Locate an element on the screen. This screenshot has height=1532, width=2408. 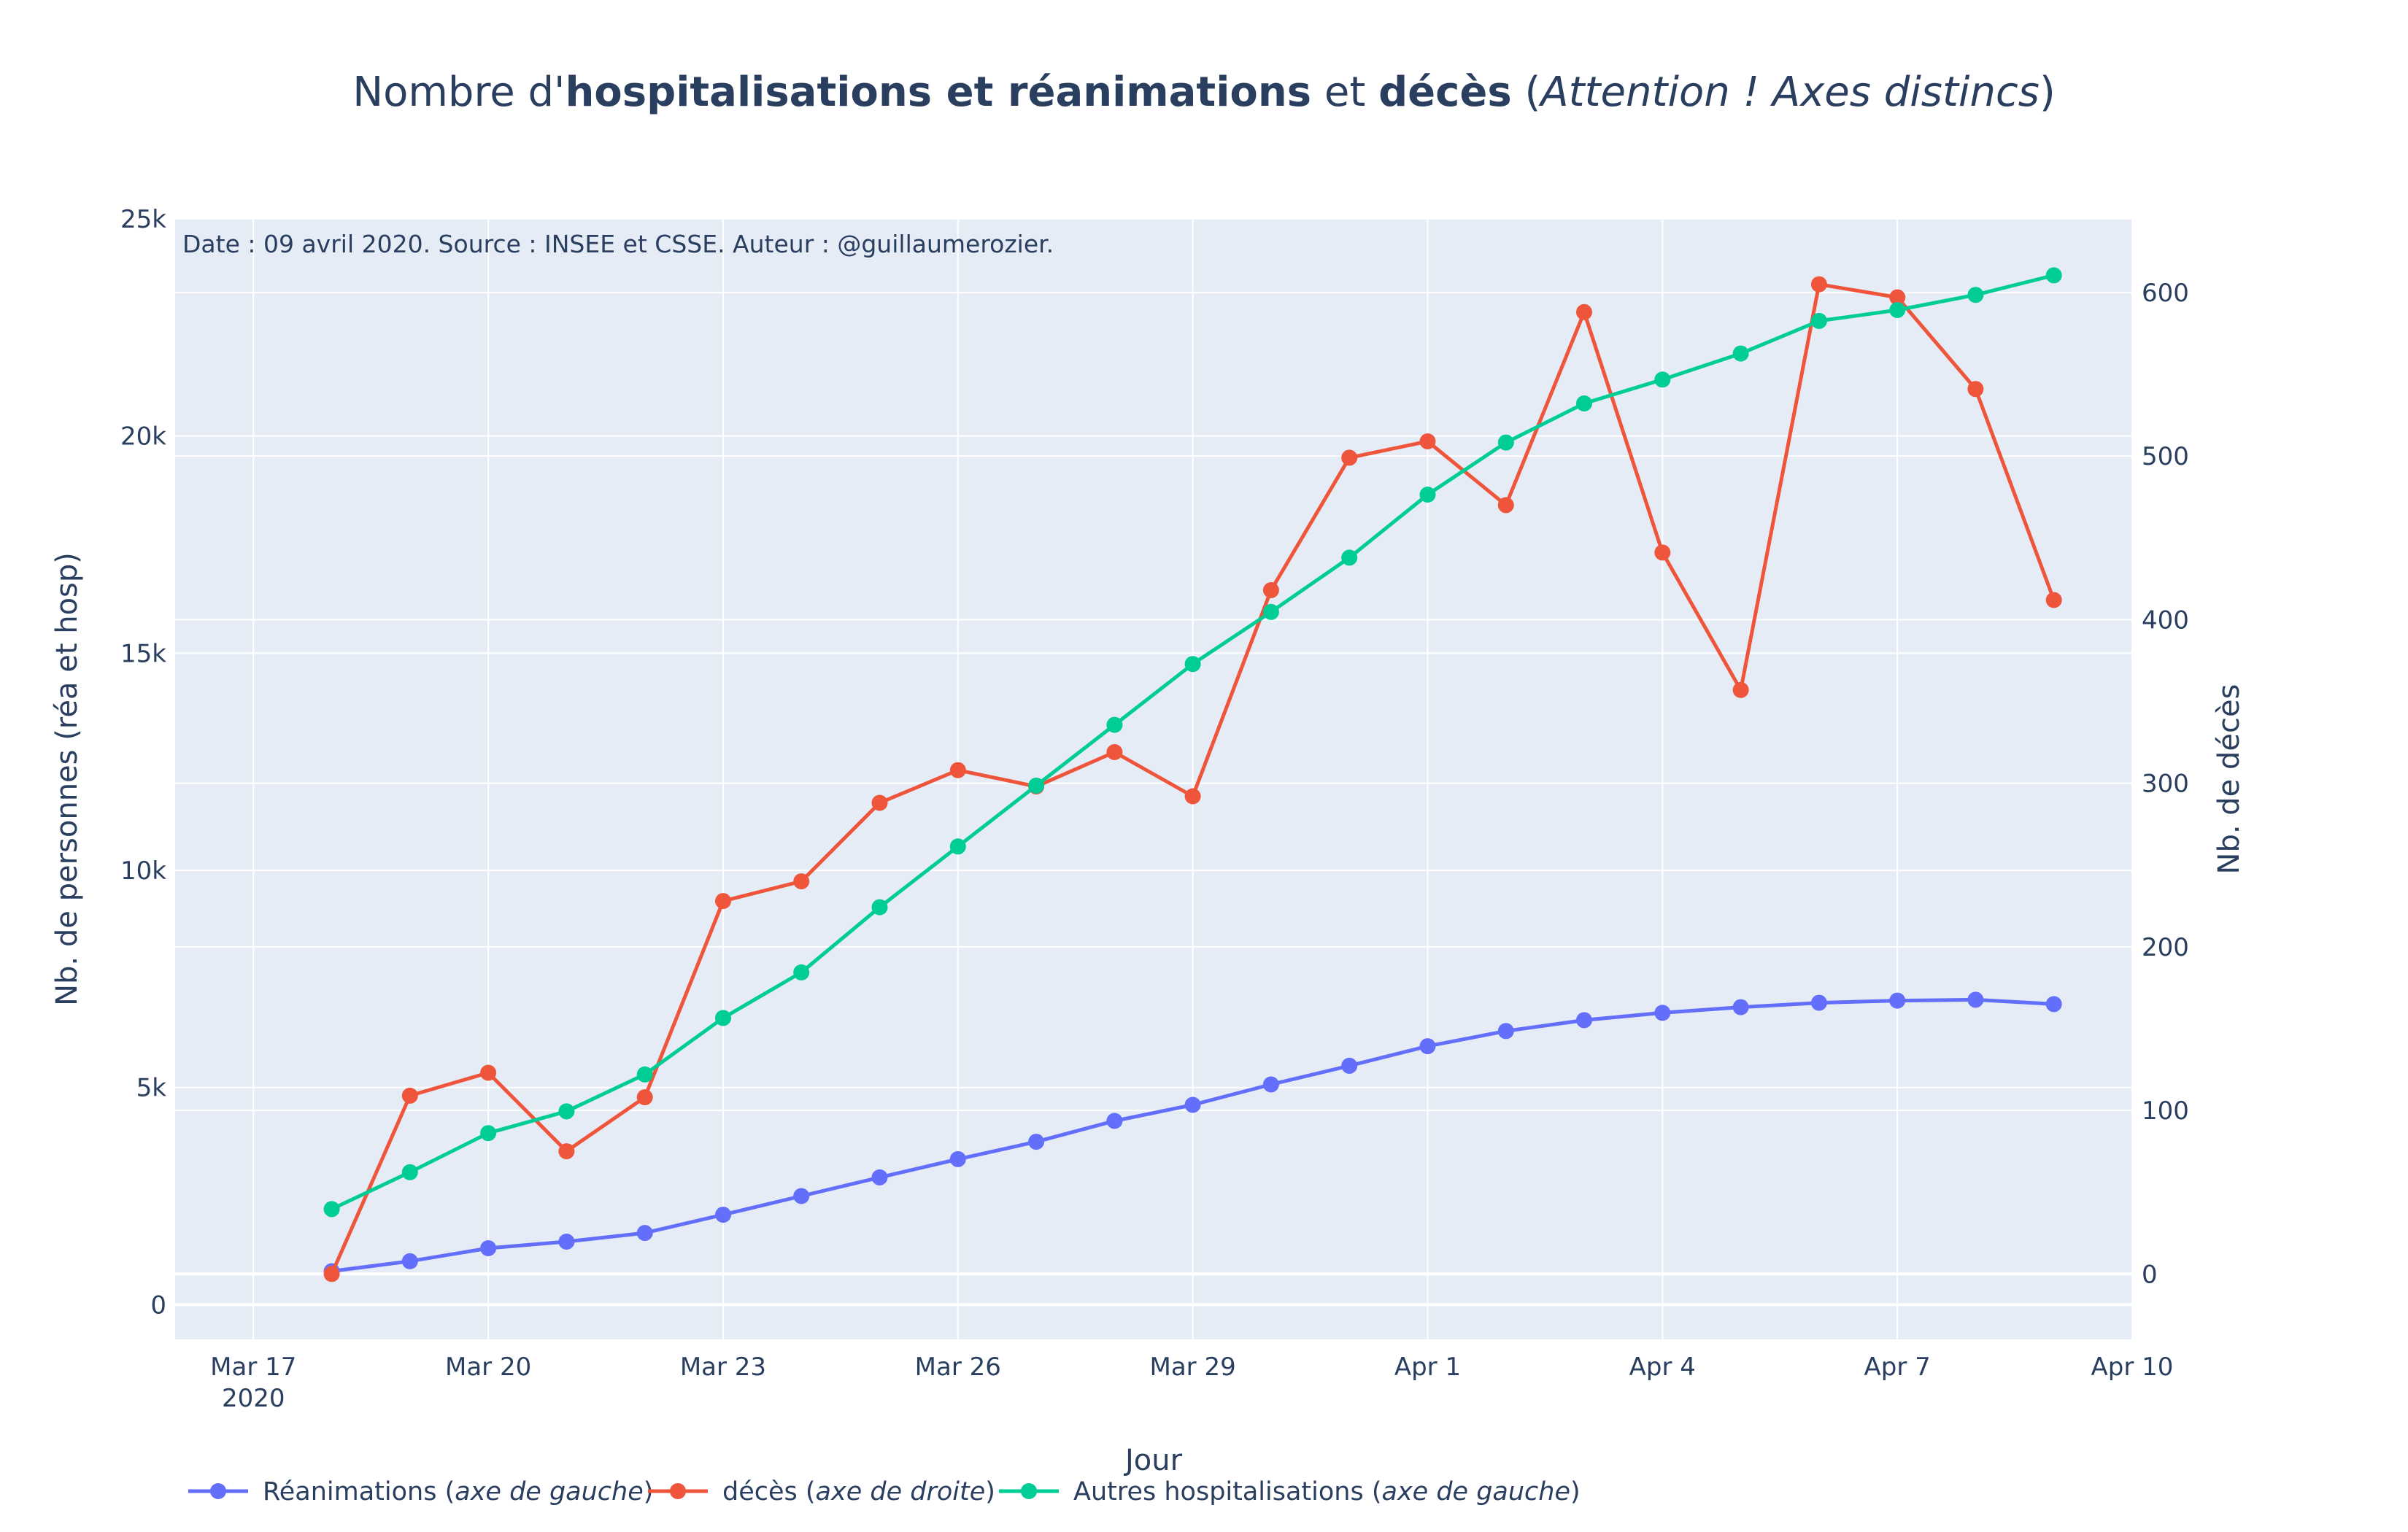
title-bold-2: décès is located at coordinates (1445, 93).